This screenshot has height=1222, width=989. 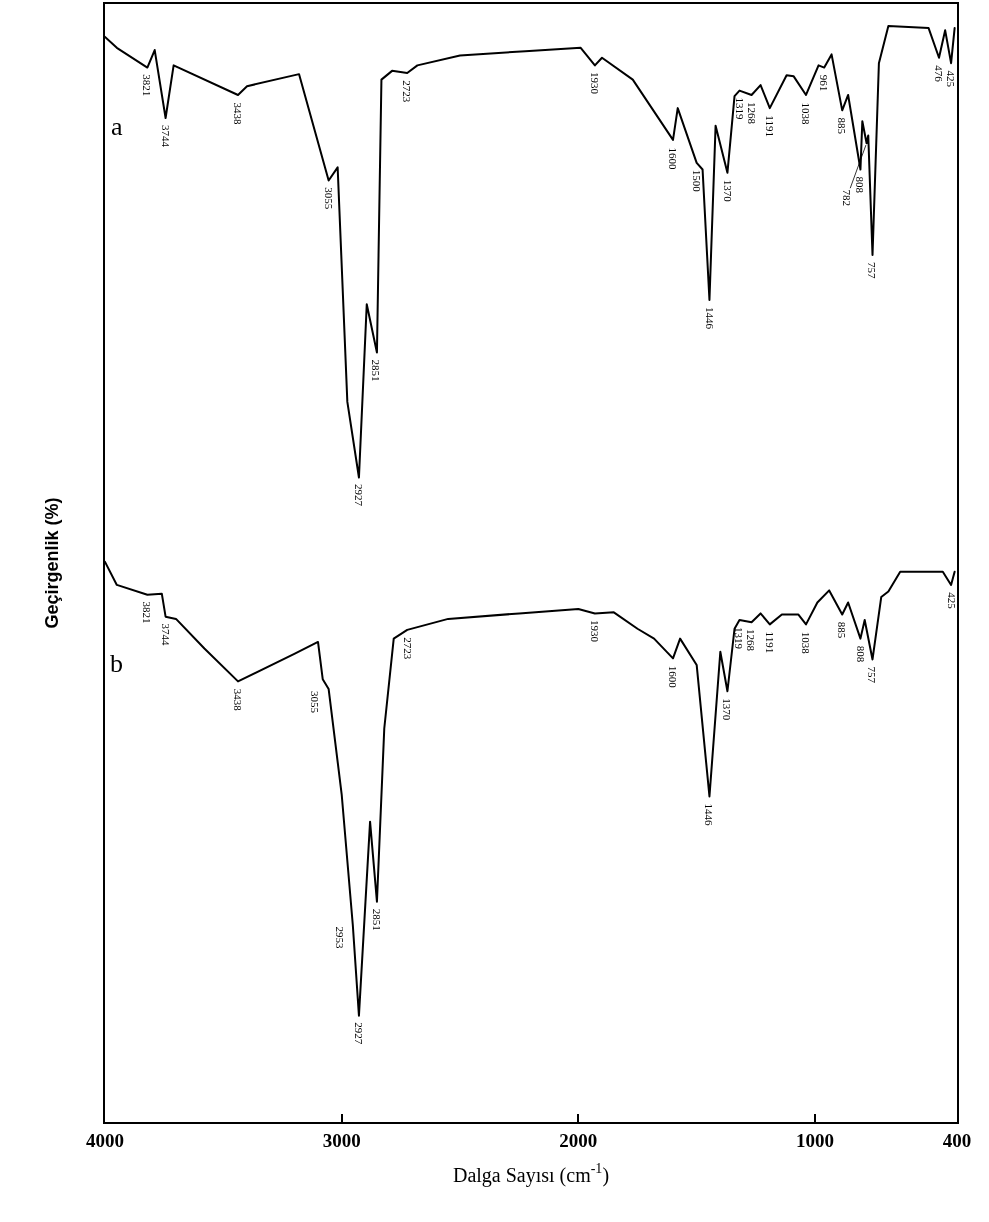 I want to click on y-axis-title: Geçirgenlik (%), so click(x=51, y=563).